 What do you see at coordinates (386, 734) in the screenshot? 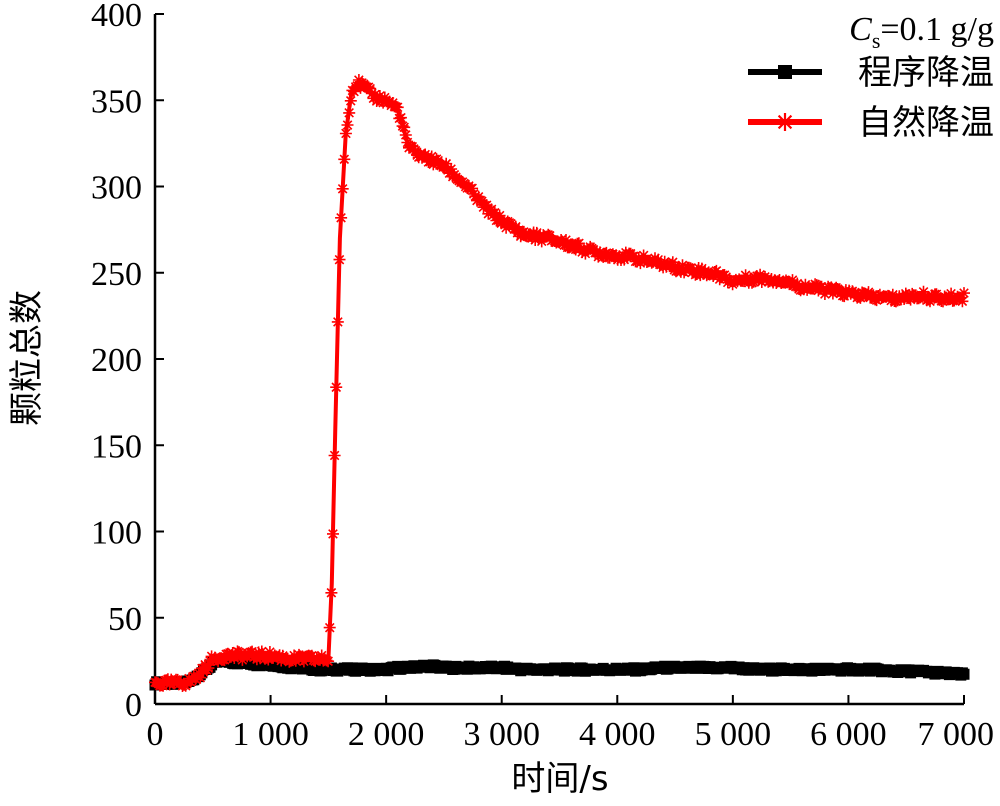
I see `x-tick-label: 2 000` at bounding box center [386, 734].